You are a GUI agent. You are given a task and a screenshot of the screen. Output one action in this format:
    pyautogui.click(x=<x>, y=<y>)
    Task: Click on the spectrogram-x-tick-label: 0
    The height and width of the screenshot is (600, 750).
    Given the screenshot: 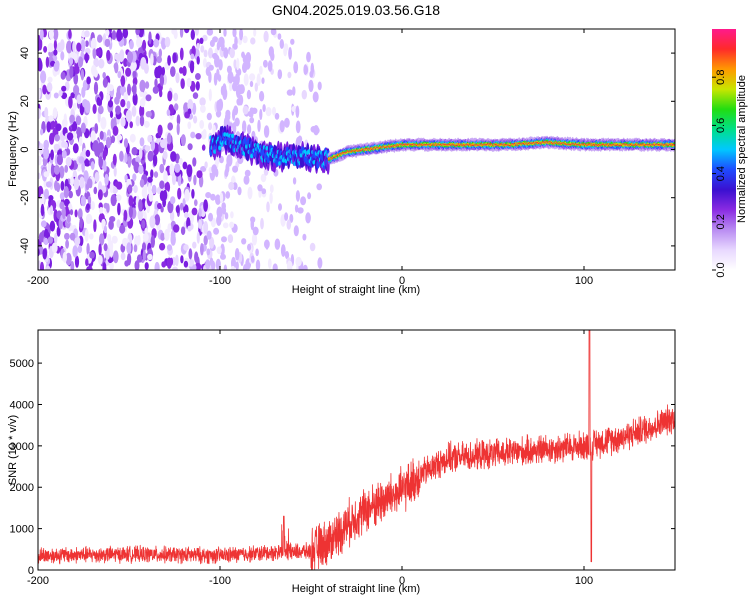 What is the action you would take?
    pyautogui.click(x=402, y=281)
    